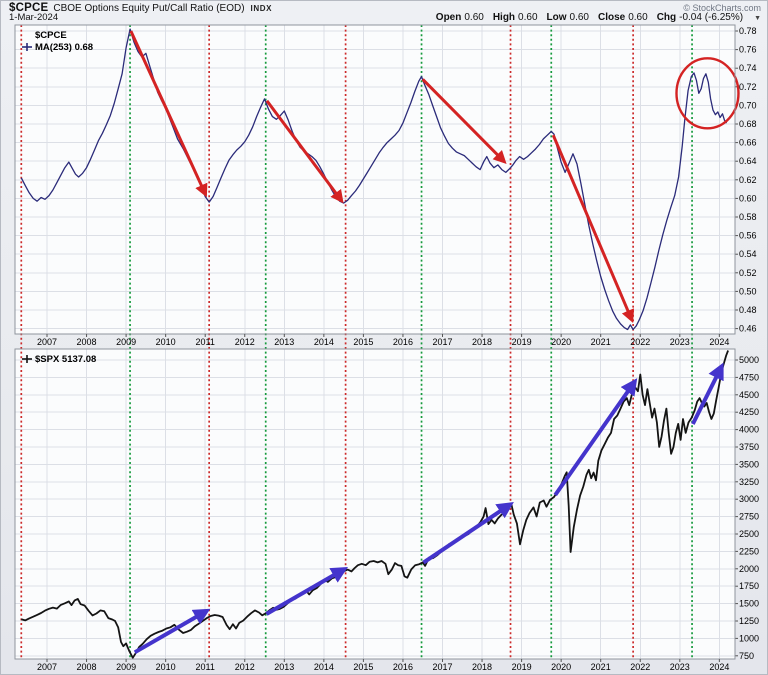  Describe the element at coordinates (748, 31) in the screenshot. I see `y-axis-label: 0.78` at that location.